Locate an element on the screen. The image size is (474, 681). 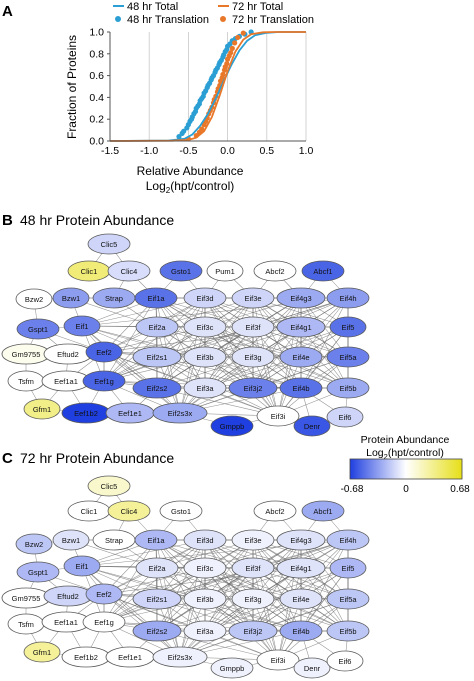
network-b-node-label: Eef1a1 is located at coordinates (66, 381).